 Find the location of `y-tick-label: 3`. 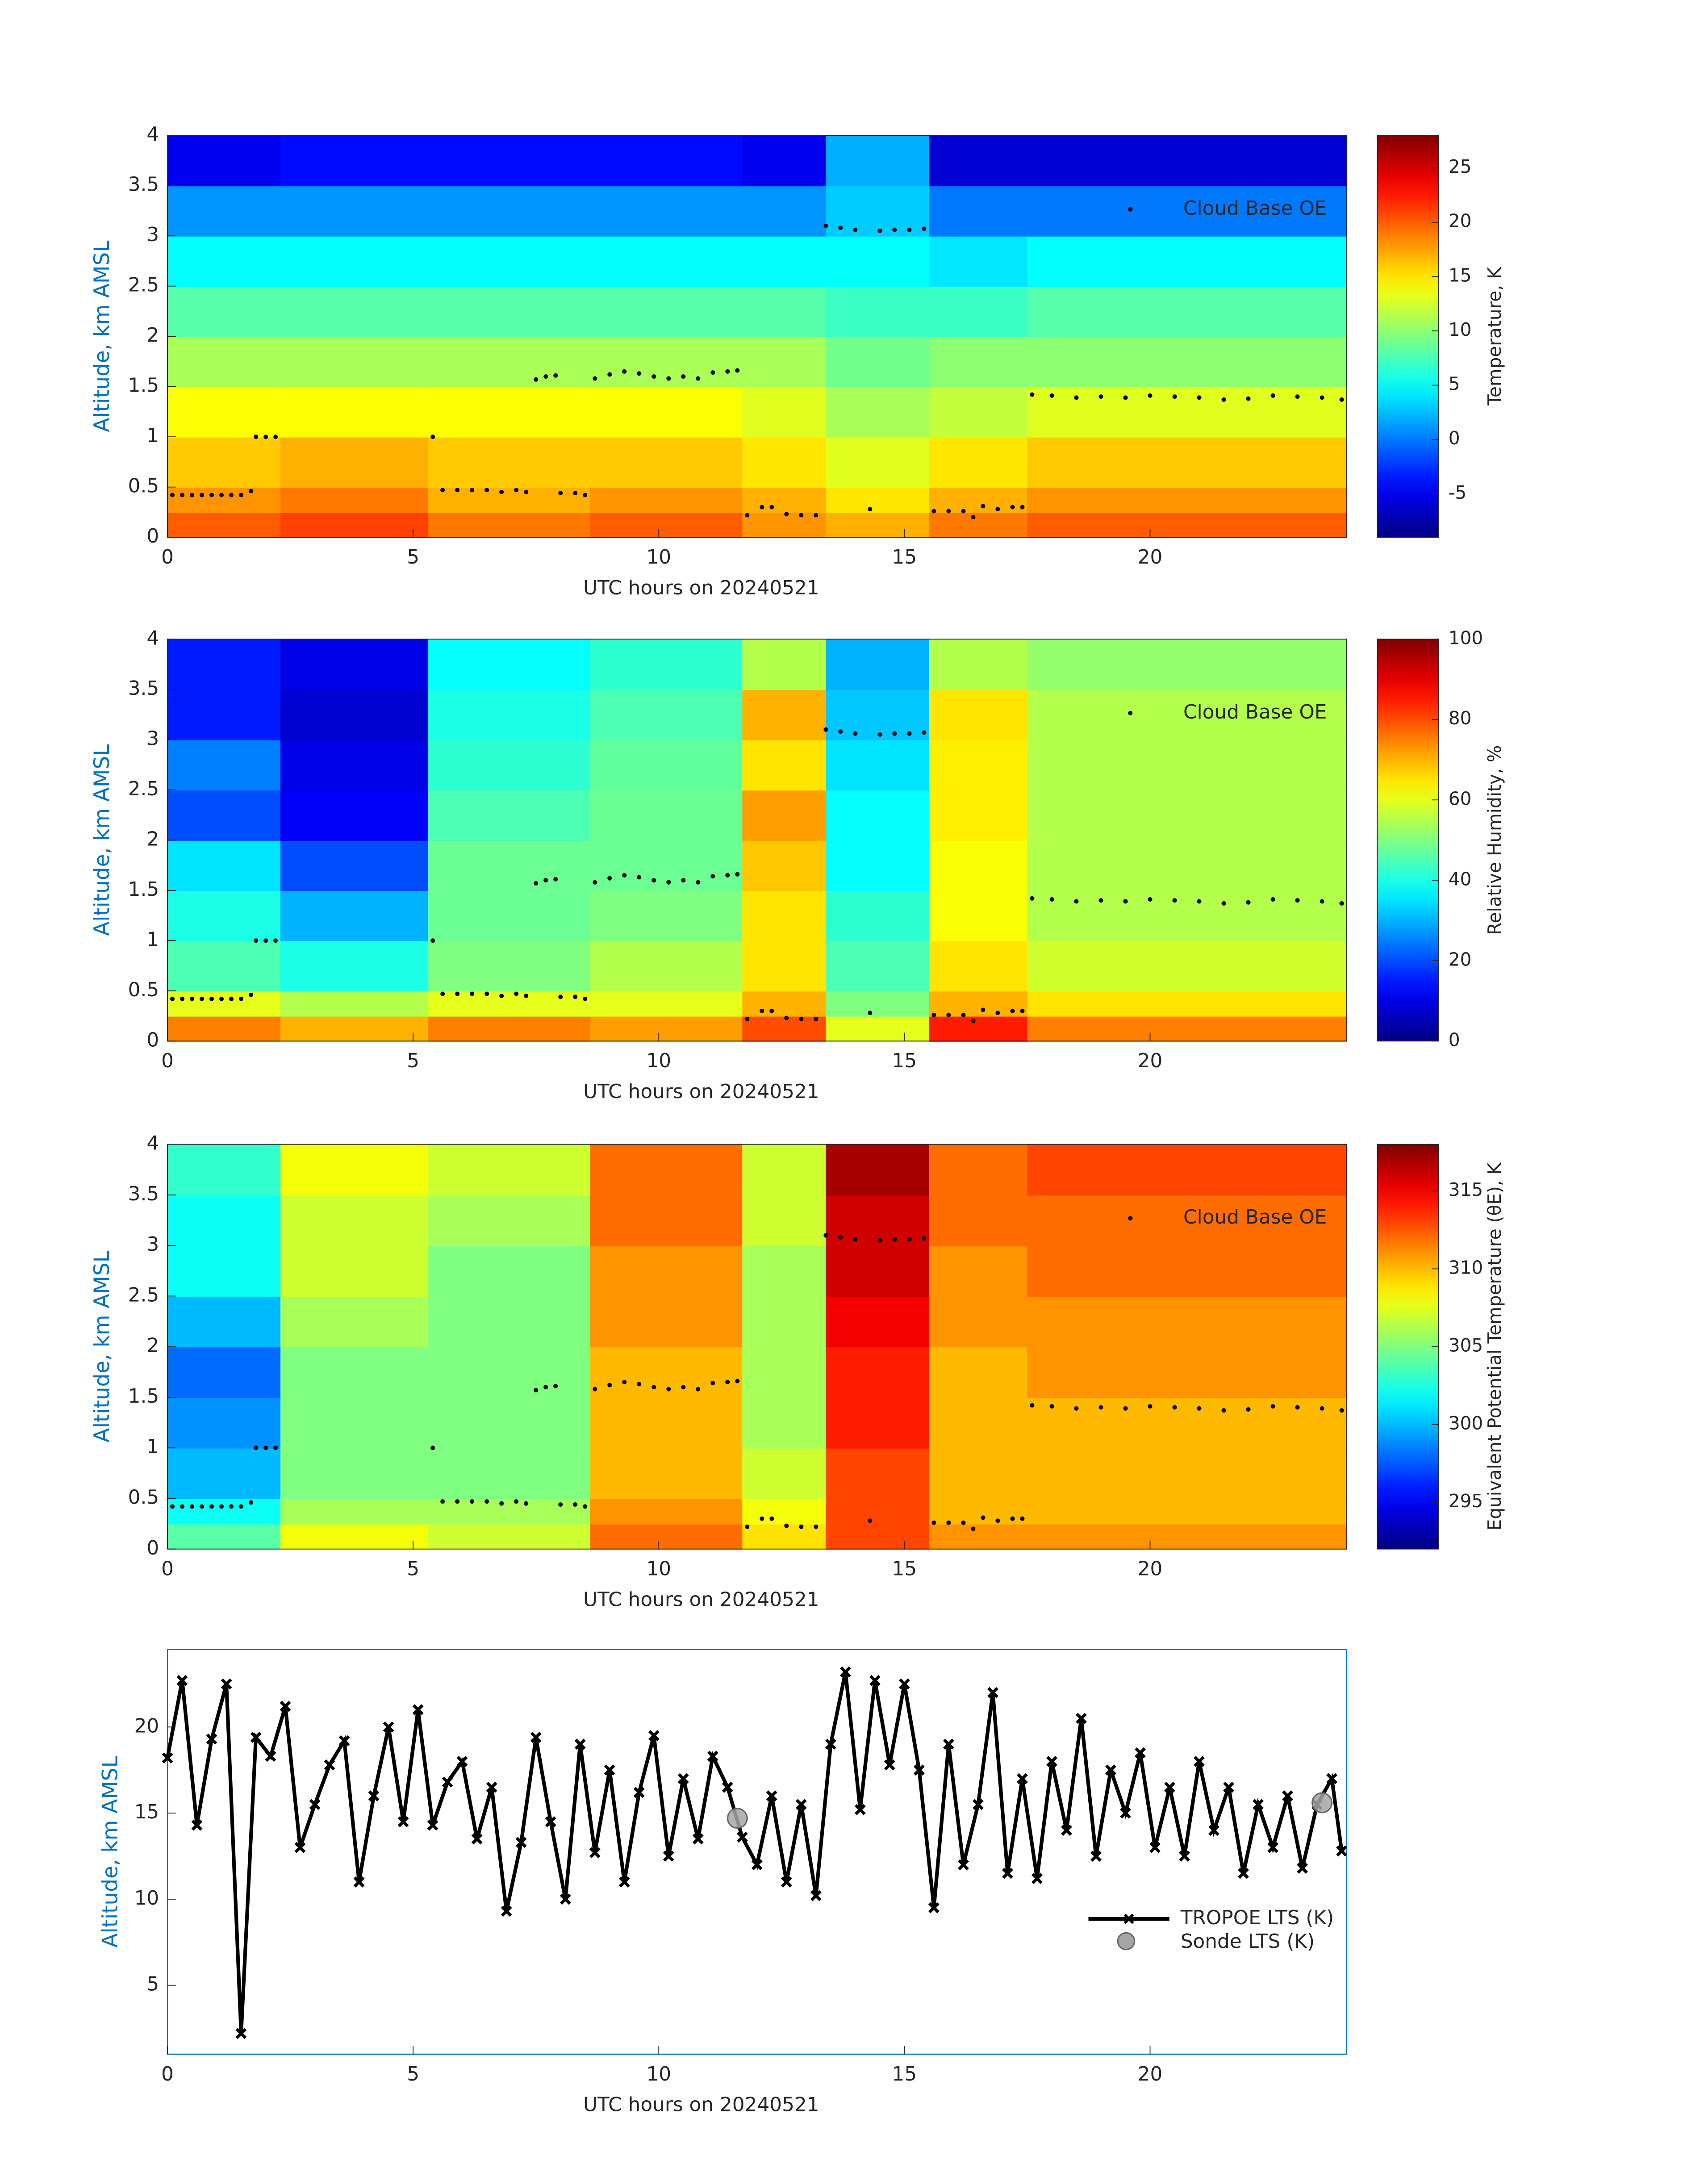

y-tick-label: 3 is located at coordinates (152, 1244).